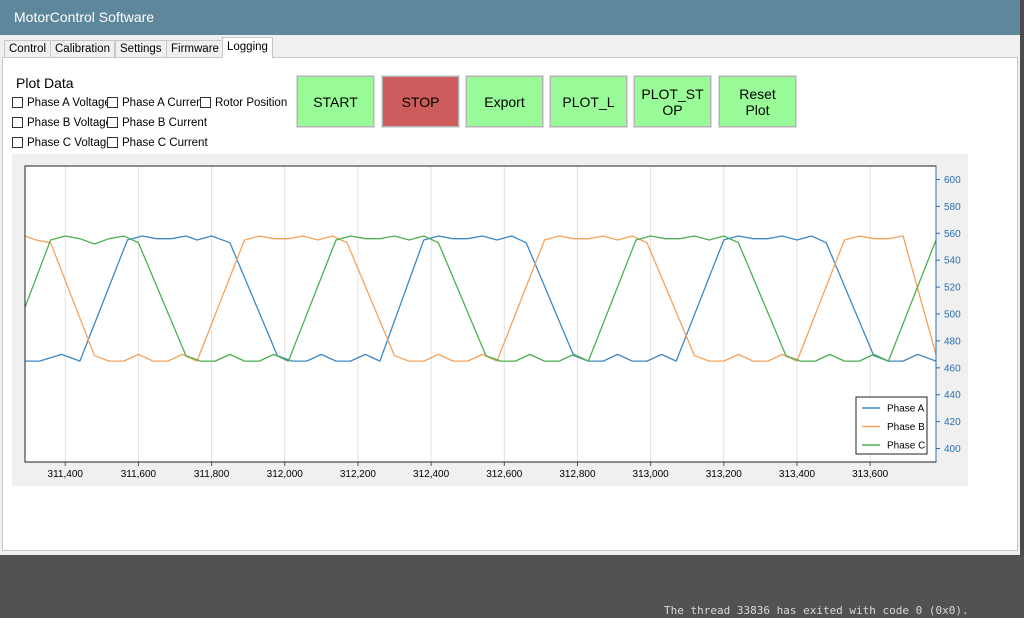 The width and height of the screenshot is (1024, 618). Describe the element at coordinates (906, 446) in the screenshot. I see `legend-label: Phase C` at that location.